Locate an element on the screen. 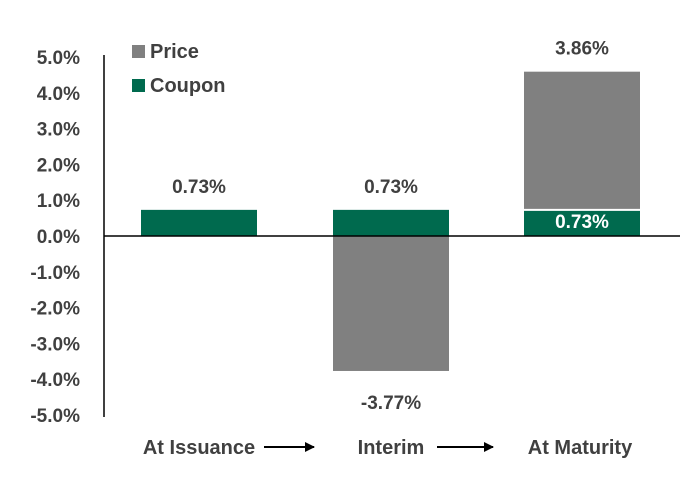 This screenshot has width=696, height=484. category-label: At Maturity is located at coordinates (580, 448).